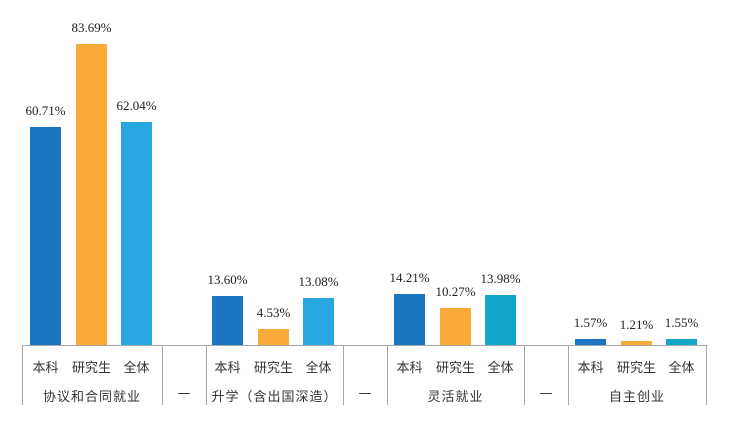 The height and width of the screenshot is (425, 734). I want to click on value-label: 10.27%, so click(455, 291).